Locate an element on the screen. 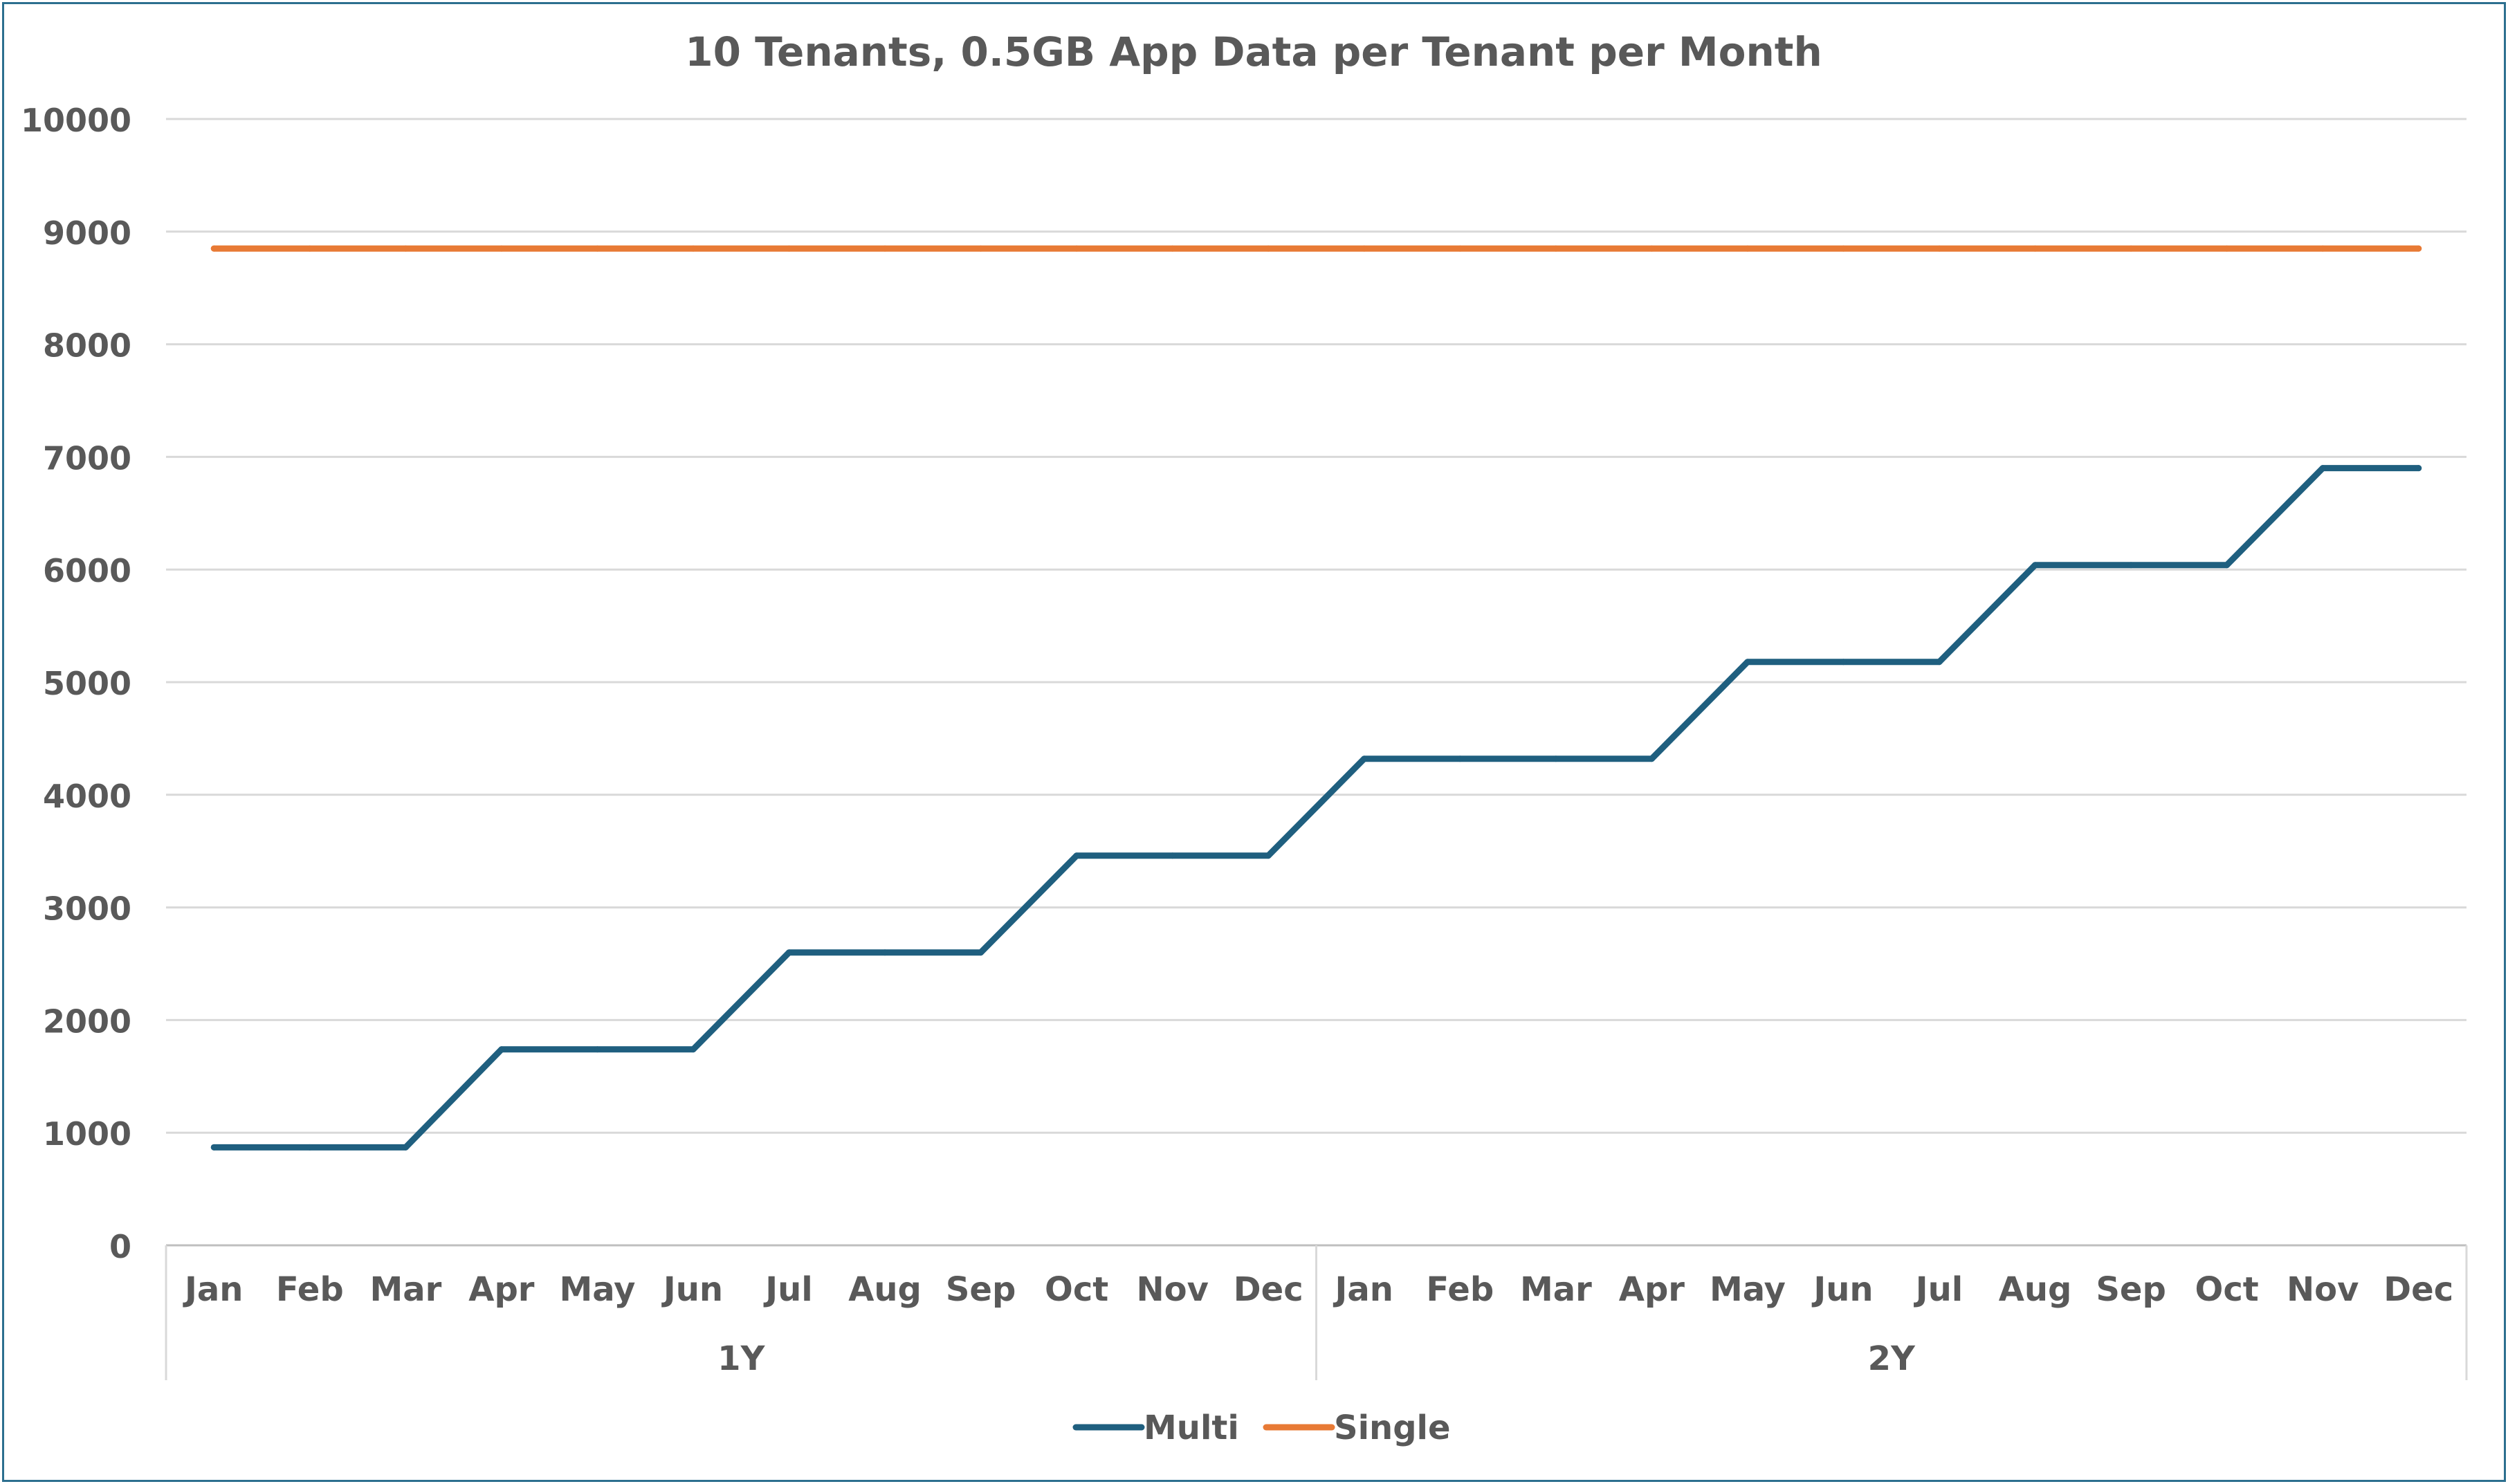 Image resolution: width=2508 pixels, height=1484 pixels. y-tick-label: 5000 is located at coordinates (87, 683).